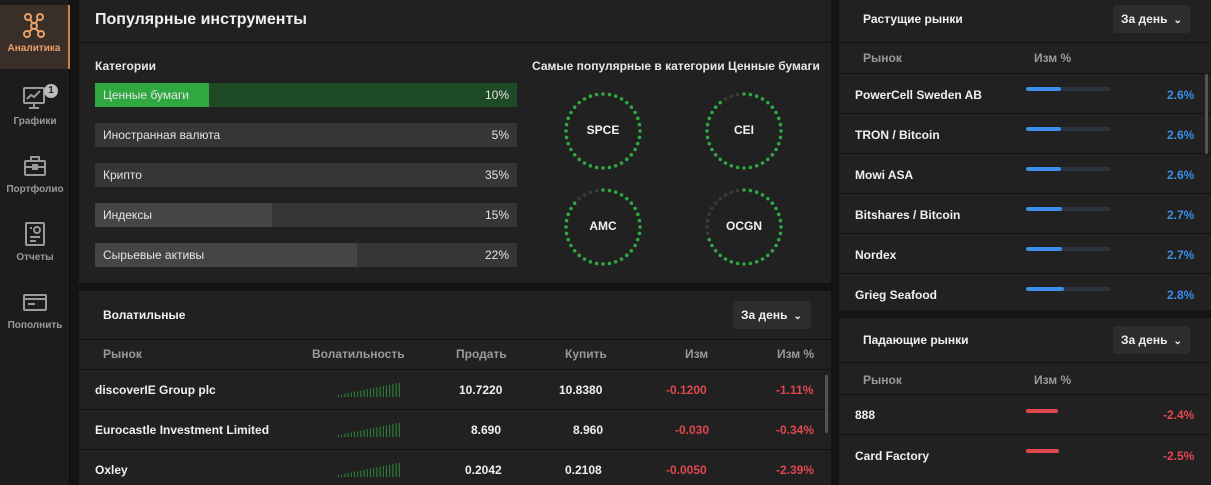  I want to click on change-percent: 2.6%, so click(1181, 95).